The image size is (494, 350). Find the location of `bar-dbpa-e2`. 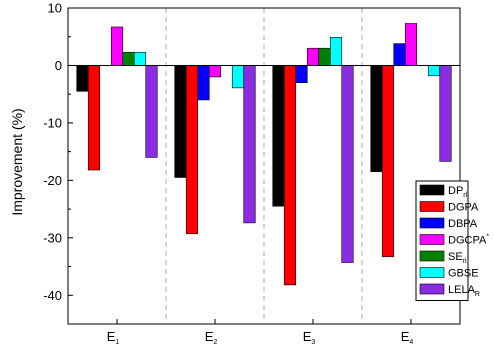

bar-dbpa-e2 is located at coordinates (203, 83).